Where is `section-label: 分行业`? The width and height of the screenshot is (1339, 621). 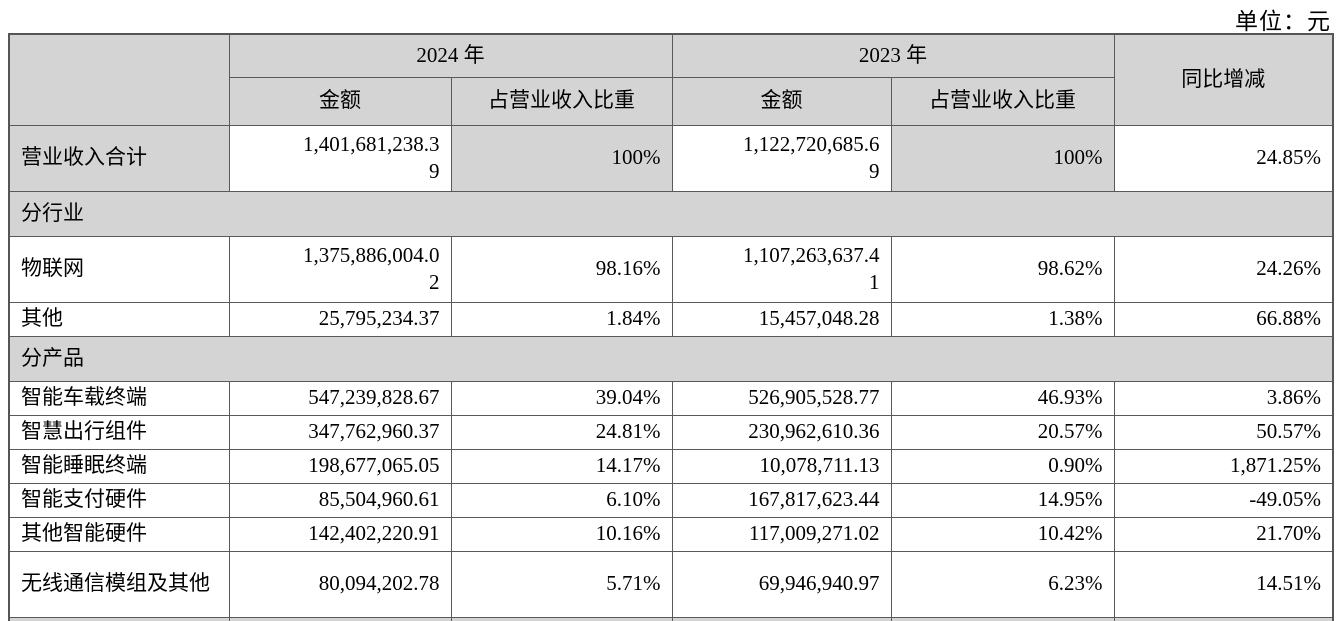 section-label: 分行业 is located at coordinates (671, 213).